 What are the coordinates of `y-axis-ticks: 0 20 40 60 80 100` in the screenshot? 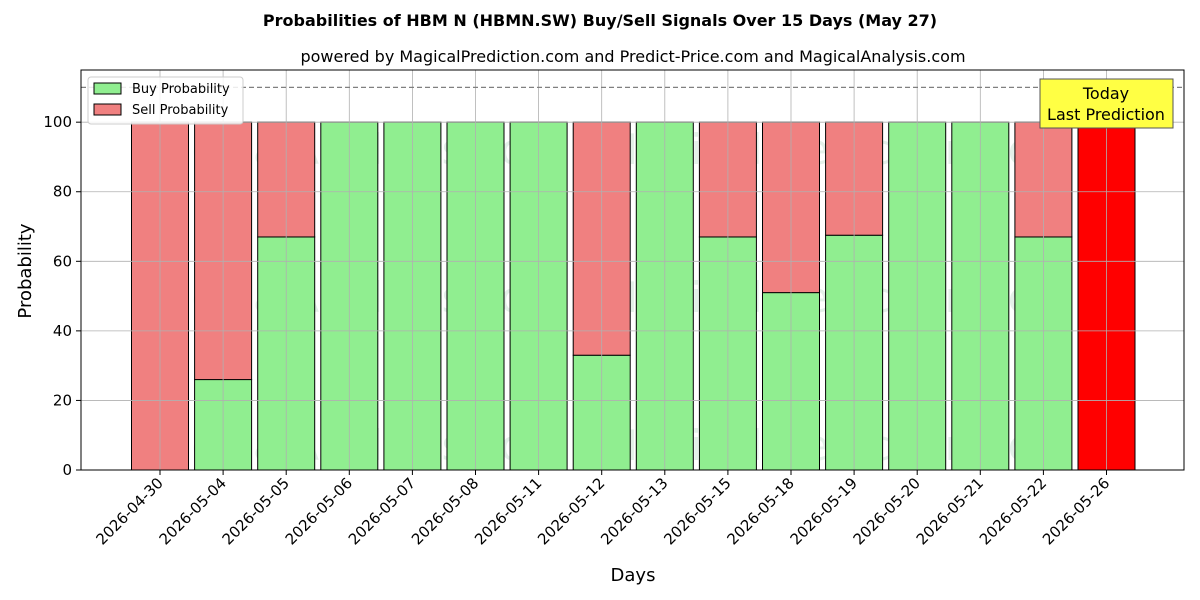 It's located at (62, 296).